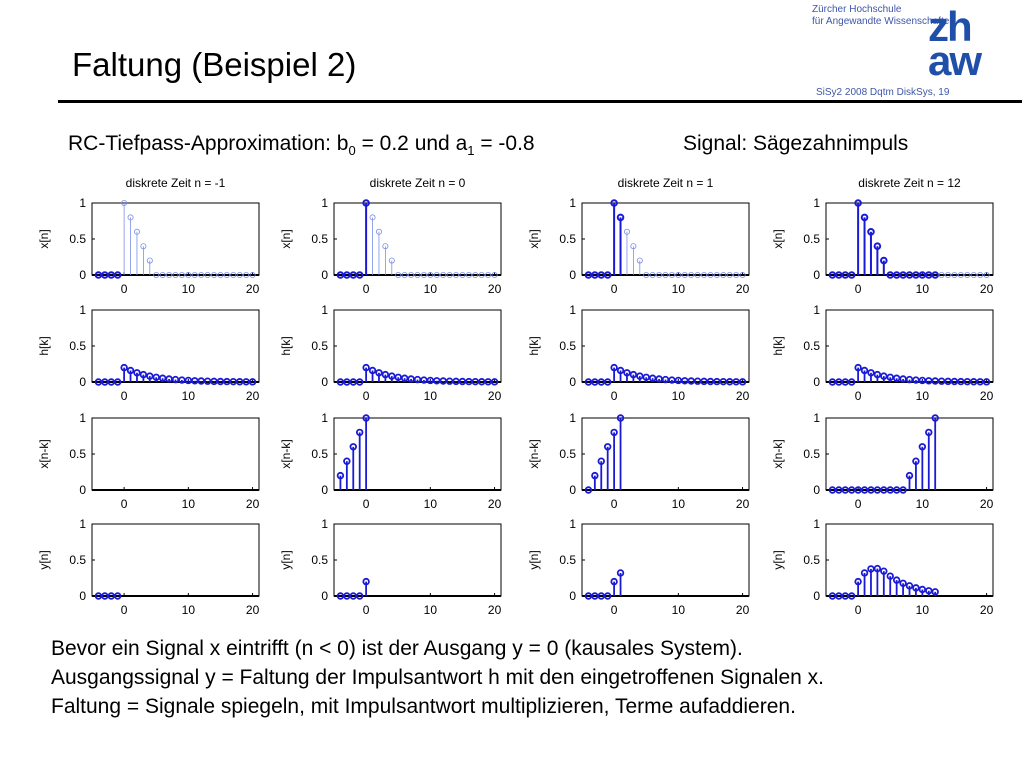 Image resolution: width=1024 pixels, height=768 pixels. I want to click on column-title-2: diskrete Zeit n = 1, so click(666, 183).